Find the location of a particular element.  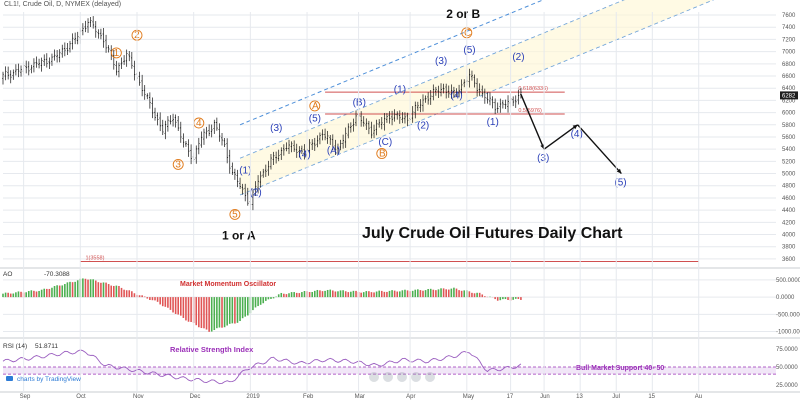

x-tick-label: May is located at coordinates (468, 397).